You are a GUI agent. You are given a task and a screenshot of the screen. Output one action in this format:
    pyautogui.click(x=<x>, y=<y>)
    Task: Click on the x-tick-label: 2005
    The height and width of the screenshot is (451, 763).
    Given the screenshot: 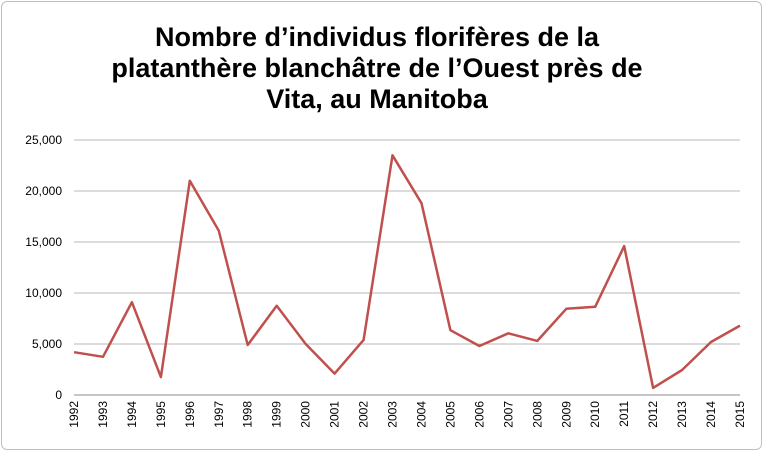 What is the action you would take?
    pyautogui.click(x=450, y=414)
    